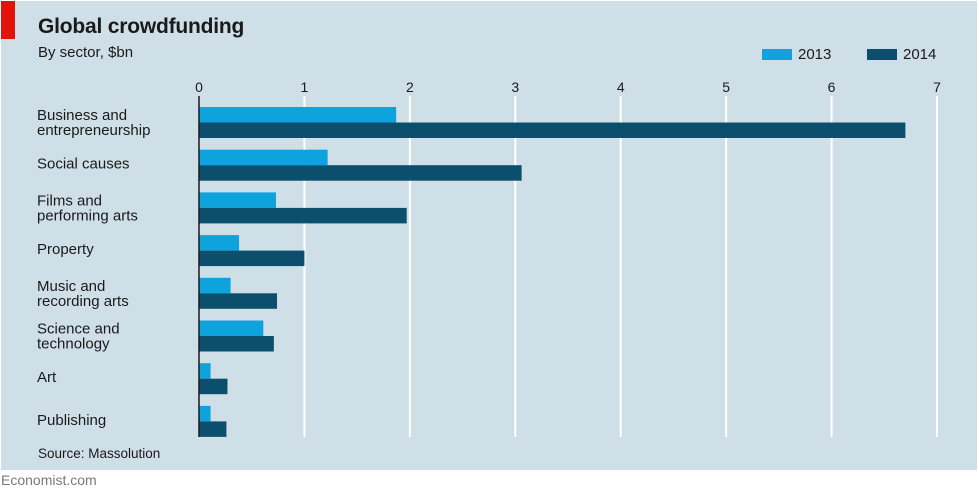  What do you see at coordinates (99, 453) in the screenshot?
I see `source-note: Source: Massolution` at bounding box center [99, 453].